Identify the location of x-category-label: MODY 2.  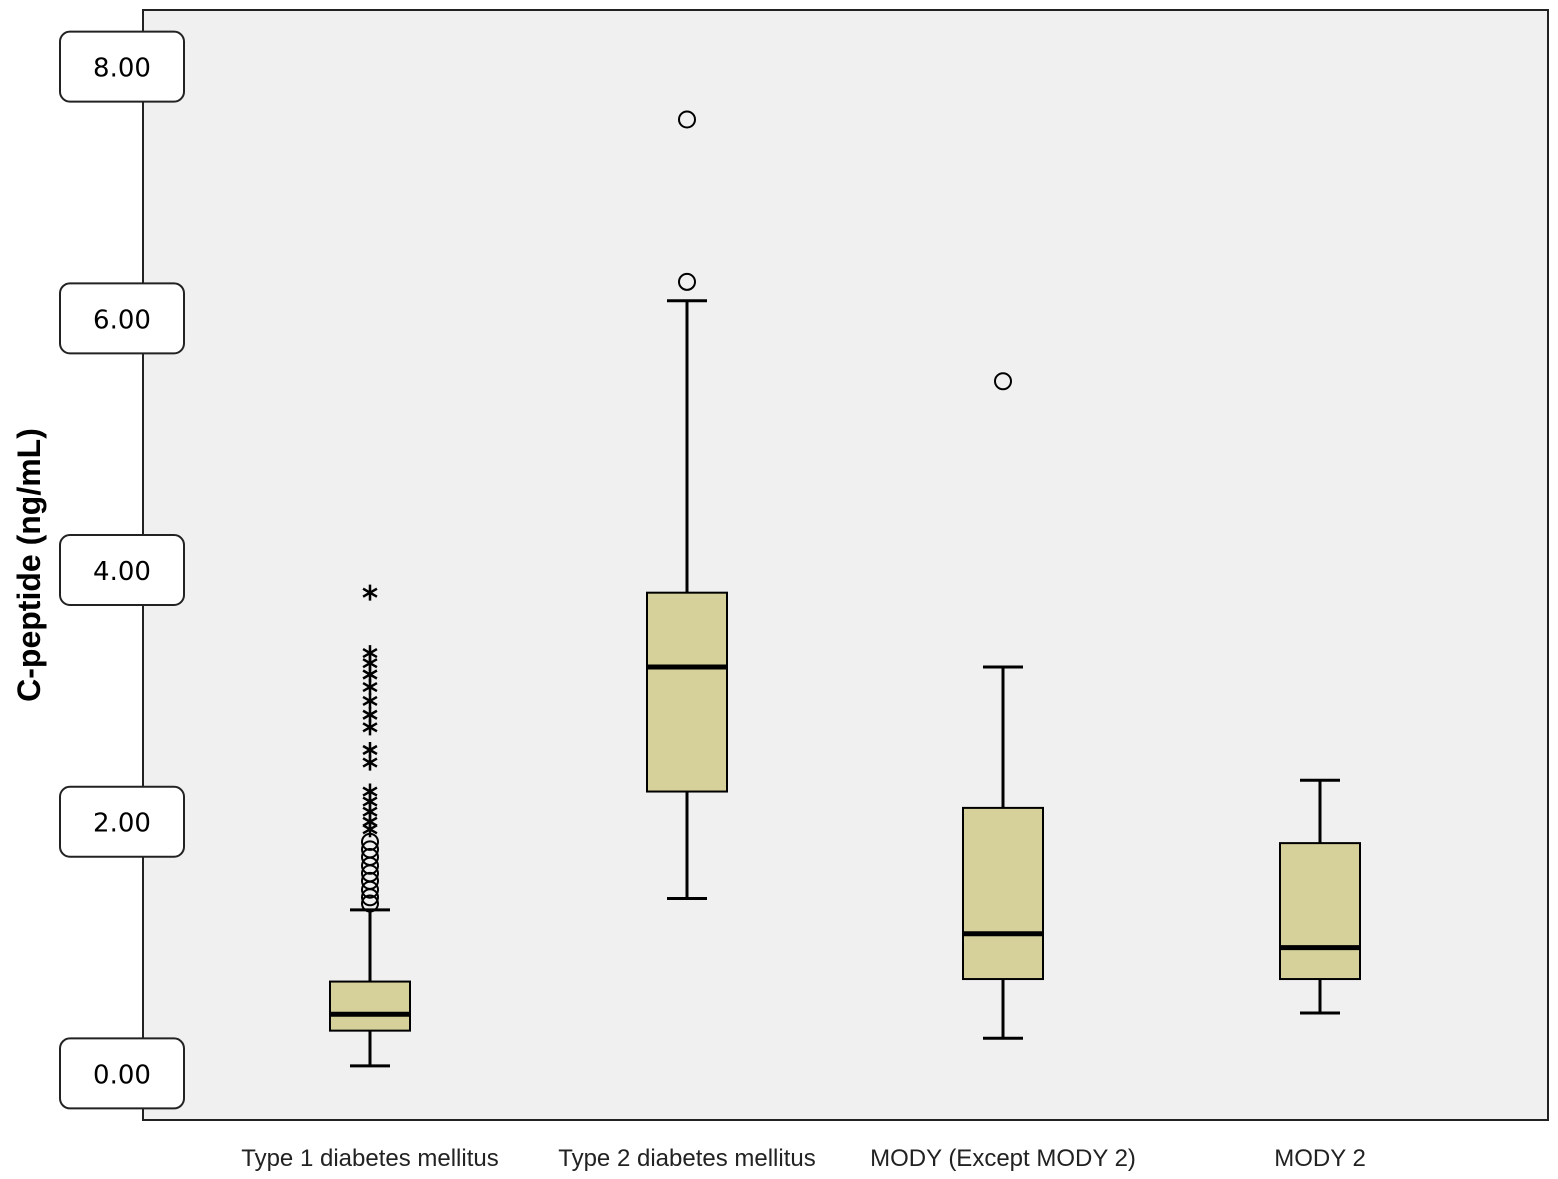
(1320, 1158).